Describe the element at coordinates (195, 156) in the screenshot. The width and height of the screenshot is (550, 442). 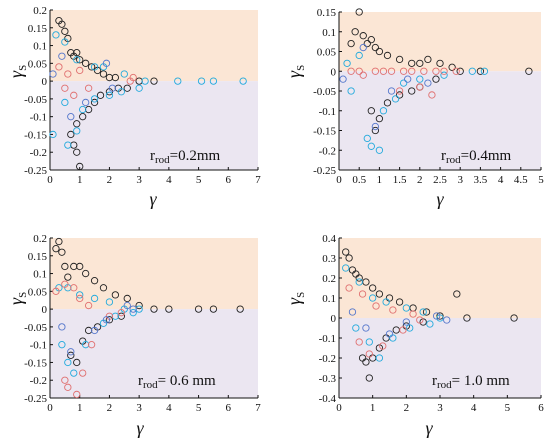
I see `annotation-value: =0.2mm` at that location.